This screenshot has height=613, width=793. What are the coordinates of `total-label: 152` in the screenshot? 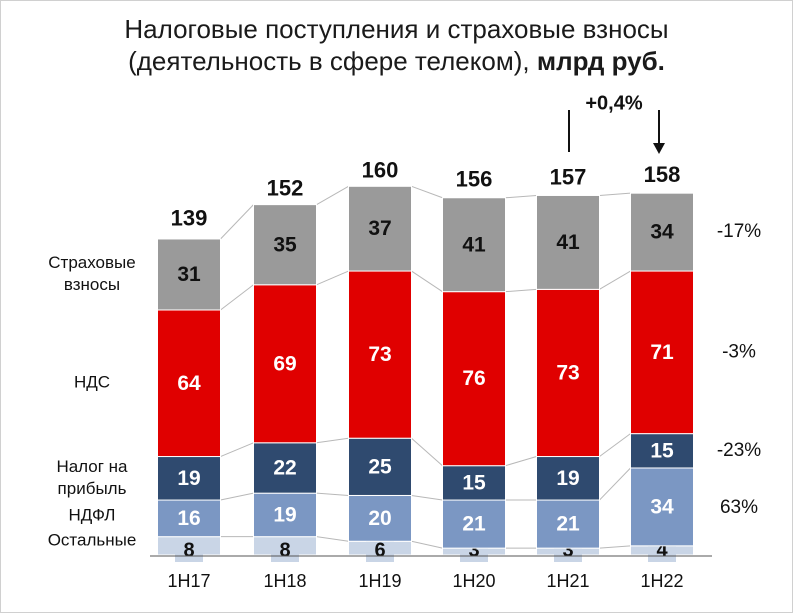 It's located at (285, 188).